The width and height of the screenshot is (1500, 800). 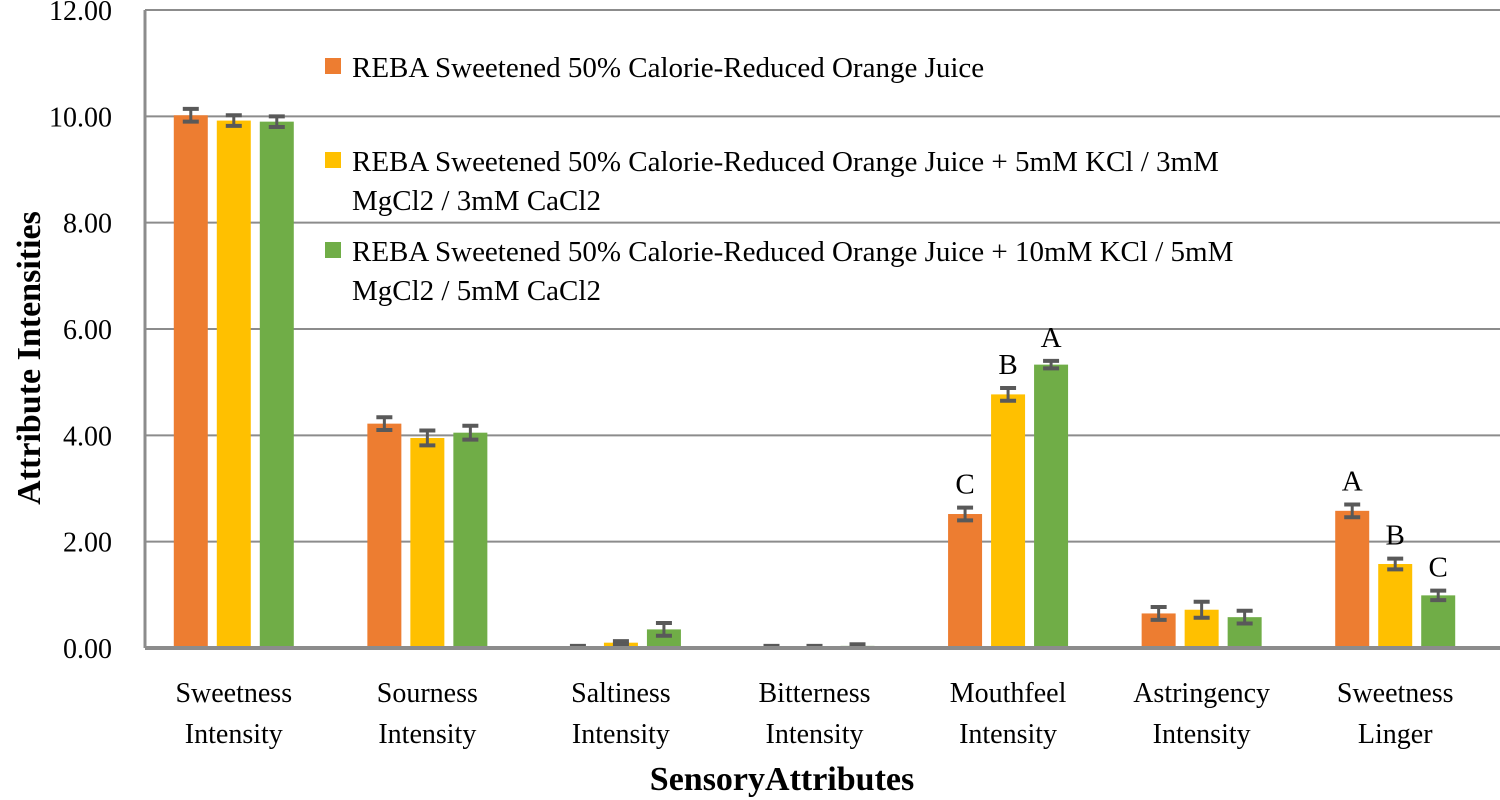 I want to click on y-tick-label: 6.00, so click(x=87, y=330).